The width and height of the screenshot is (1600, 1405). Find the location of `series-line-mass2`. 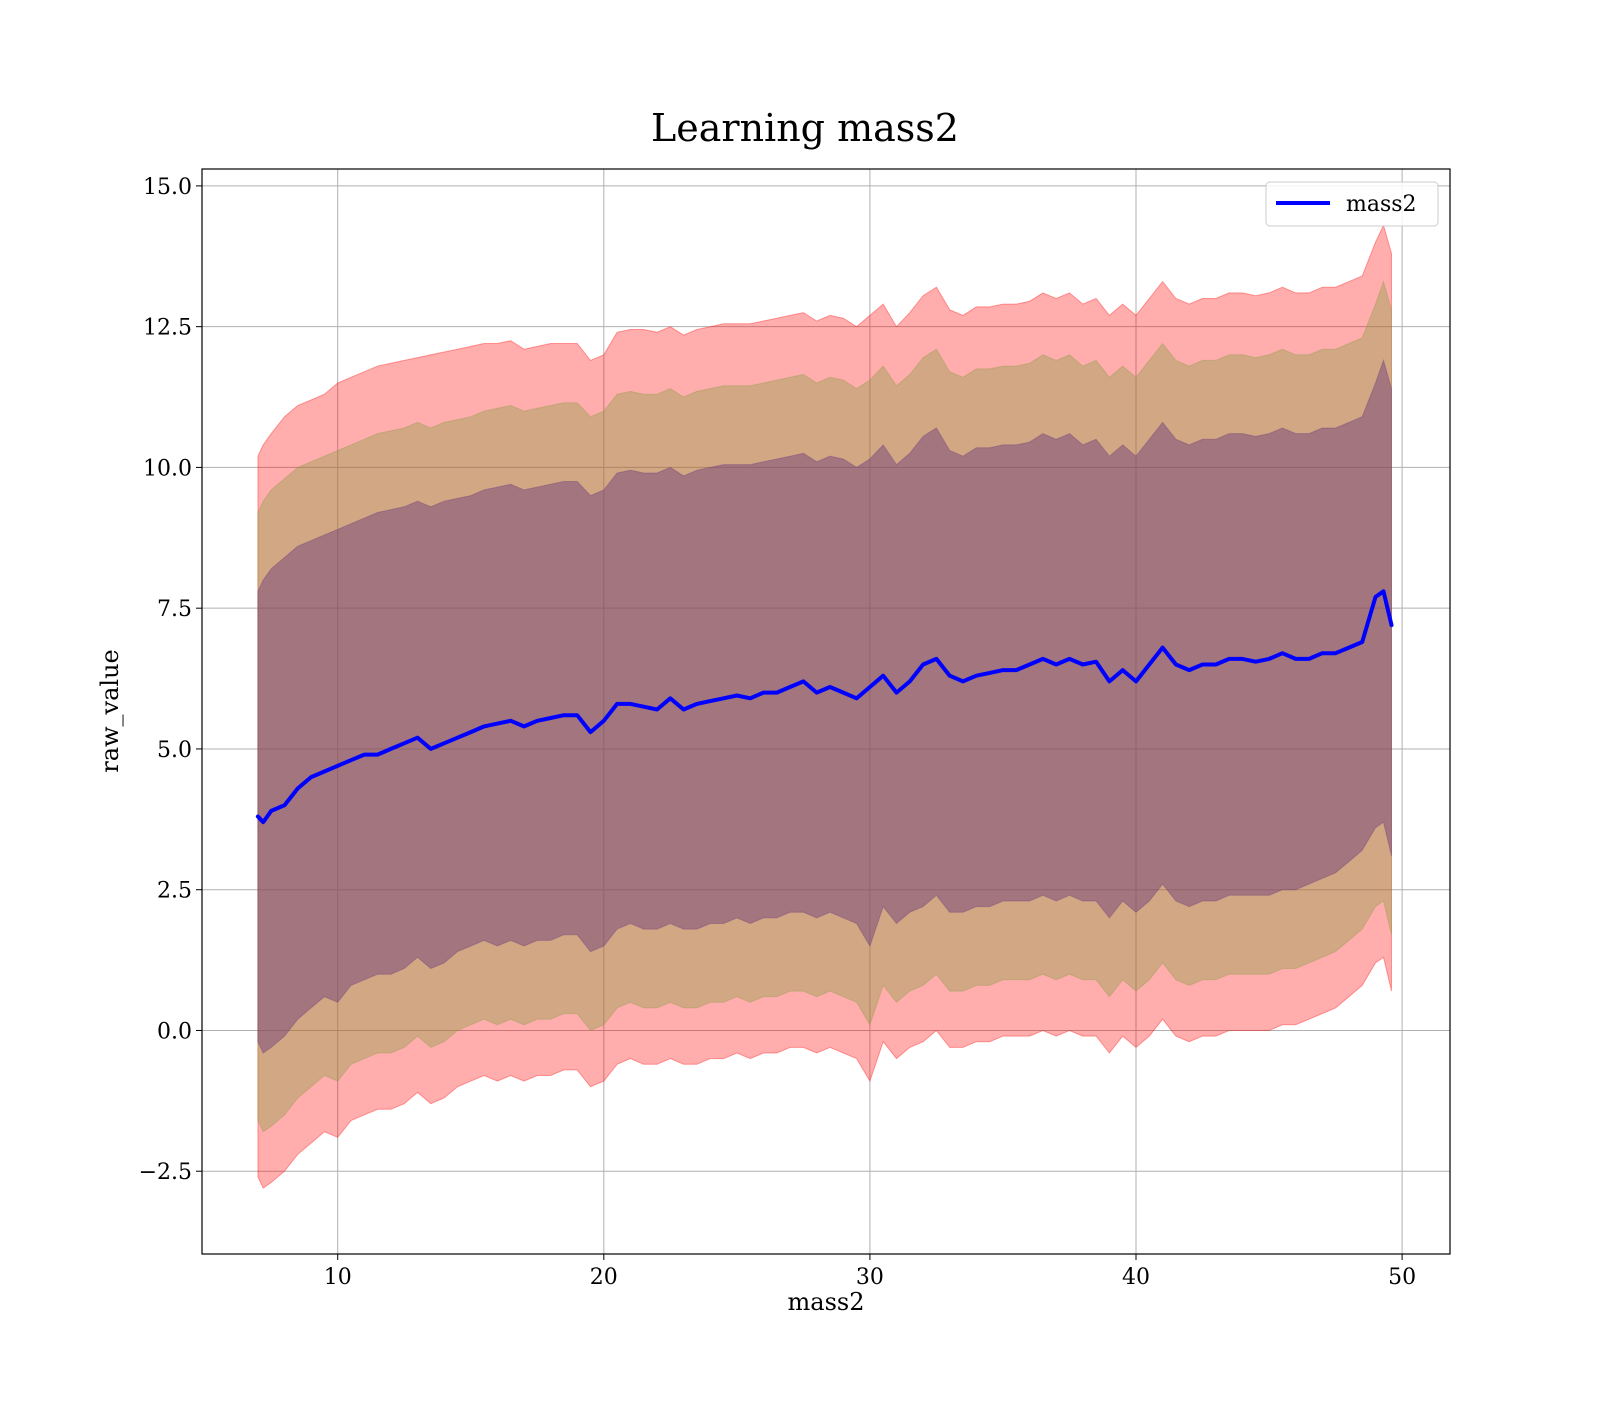

series-line-mass2 is located at coordinates (824, 707).